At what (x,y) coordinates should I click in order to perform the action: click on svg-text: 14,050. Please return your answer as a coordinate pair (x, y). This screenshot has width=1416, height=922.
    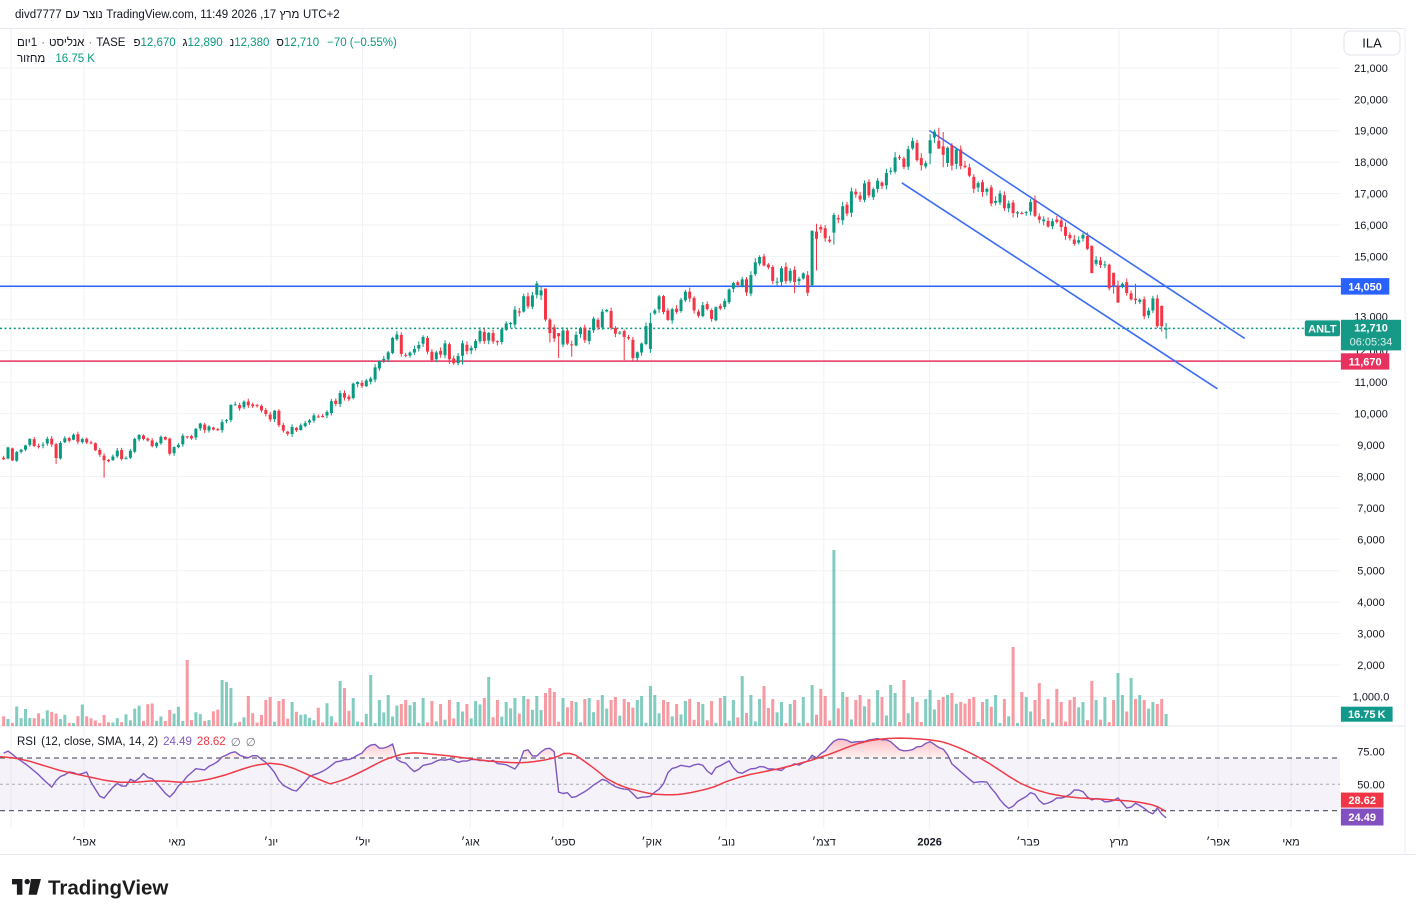
    Looking at the image, I should click on (1365, 287).